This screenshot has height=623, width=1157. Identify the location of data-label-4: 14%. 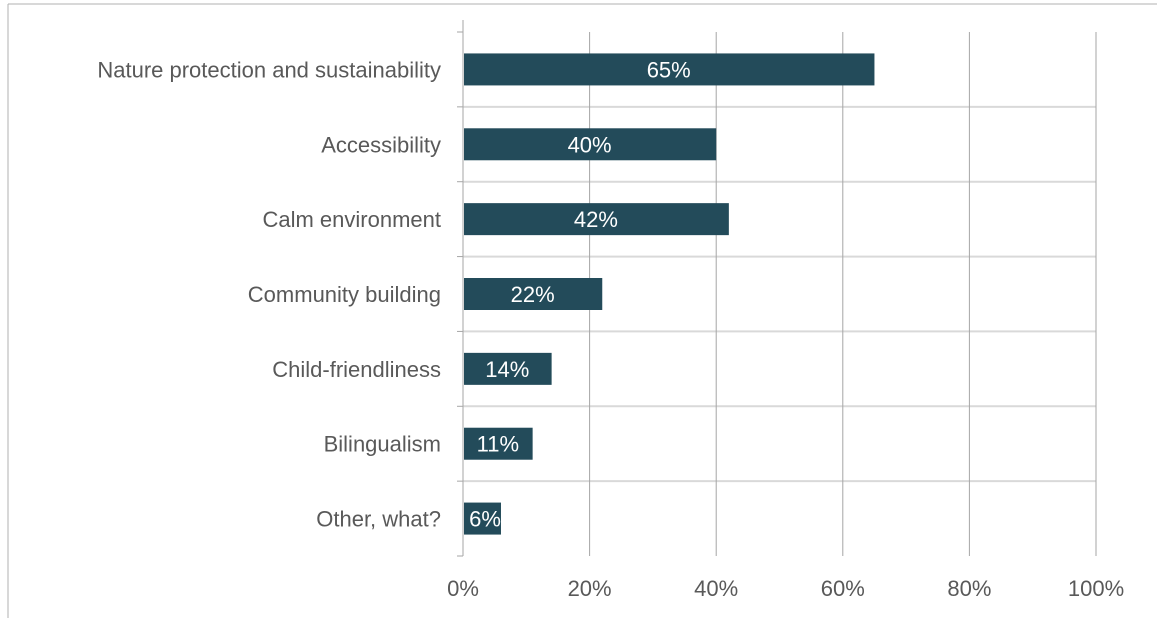
(507, 369).